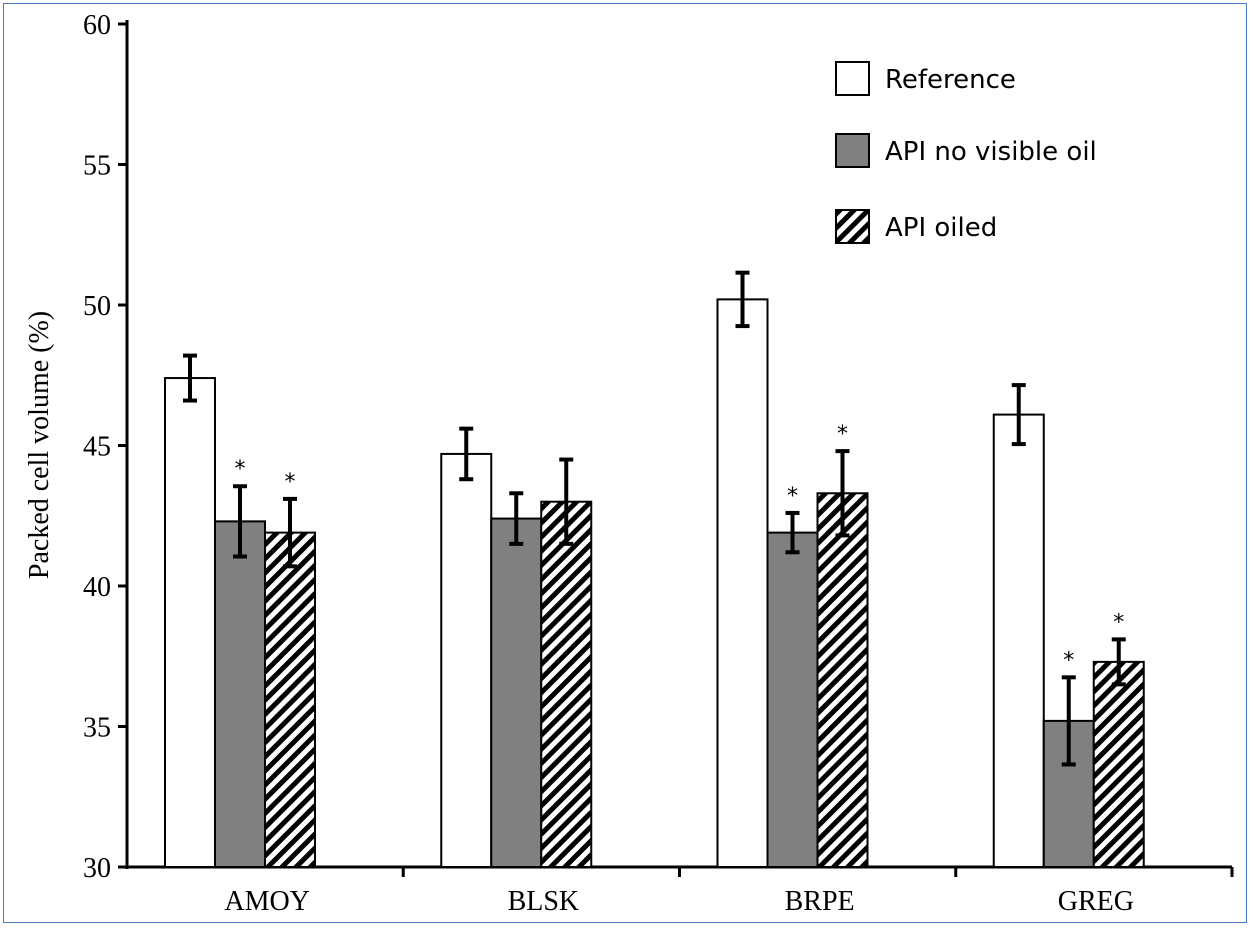 The width and height of the screenshot is (1253, 929). What do you see at coordinates (991, 152) in the screenshot?
I see `legend-label: API no visible oil` at bounding box center [991, 152].